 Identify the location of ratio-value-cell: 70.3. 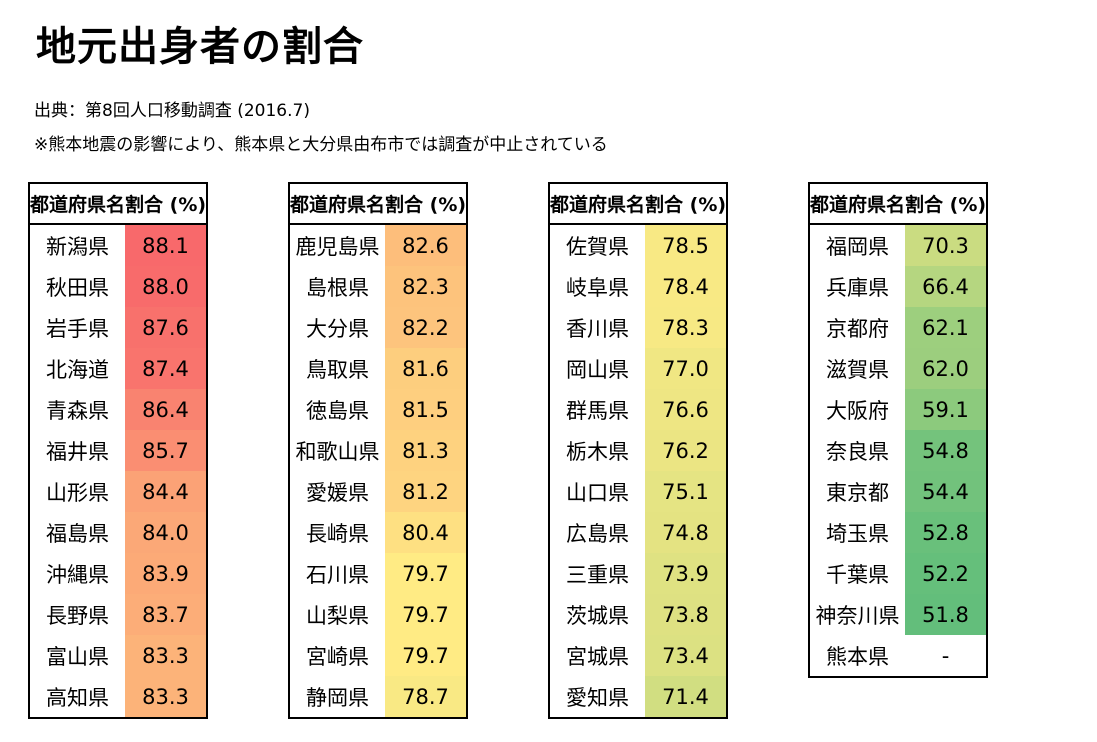
(946, 245).